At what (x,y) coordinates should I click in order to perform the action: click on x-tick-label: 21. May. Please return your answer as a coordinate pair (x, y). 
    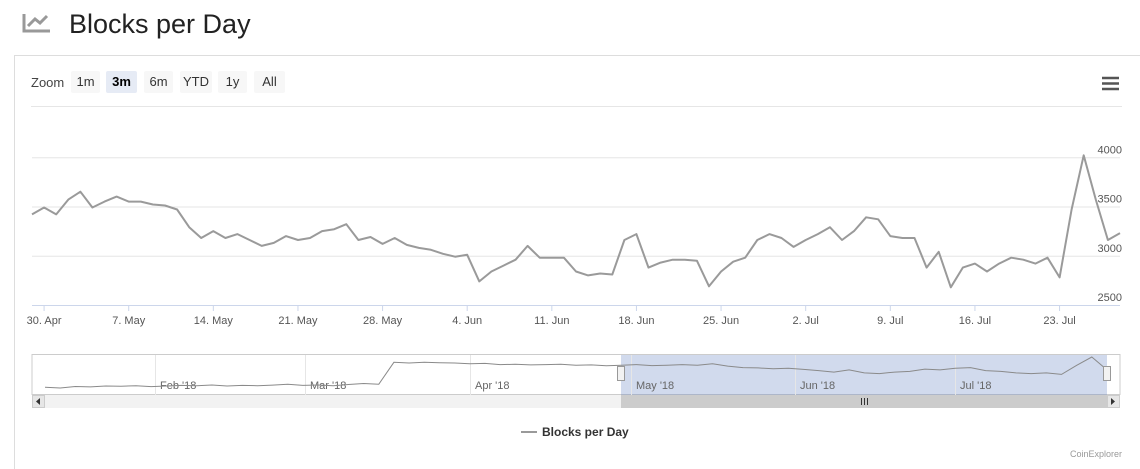
    Looking at the image, I should click on (298, 321).